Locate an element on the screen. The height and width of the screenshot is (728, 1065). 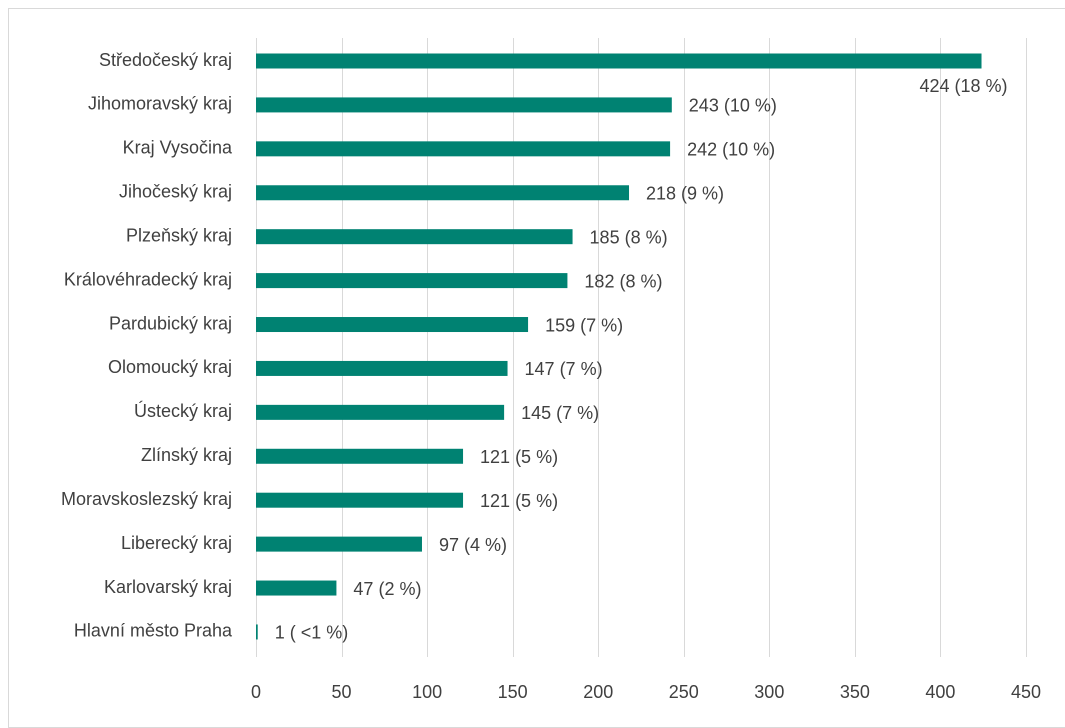
data-label: 218 (9 %) is located at coordinates (685, 194).